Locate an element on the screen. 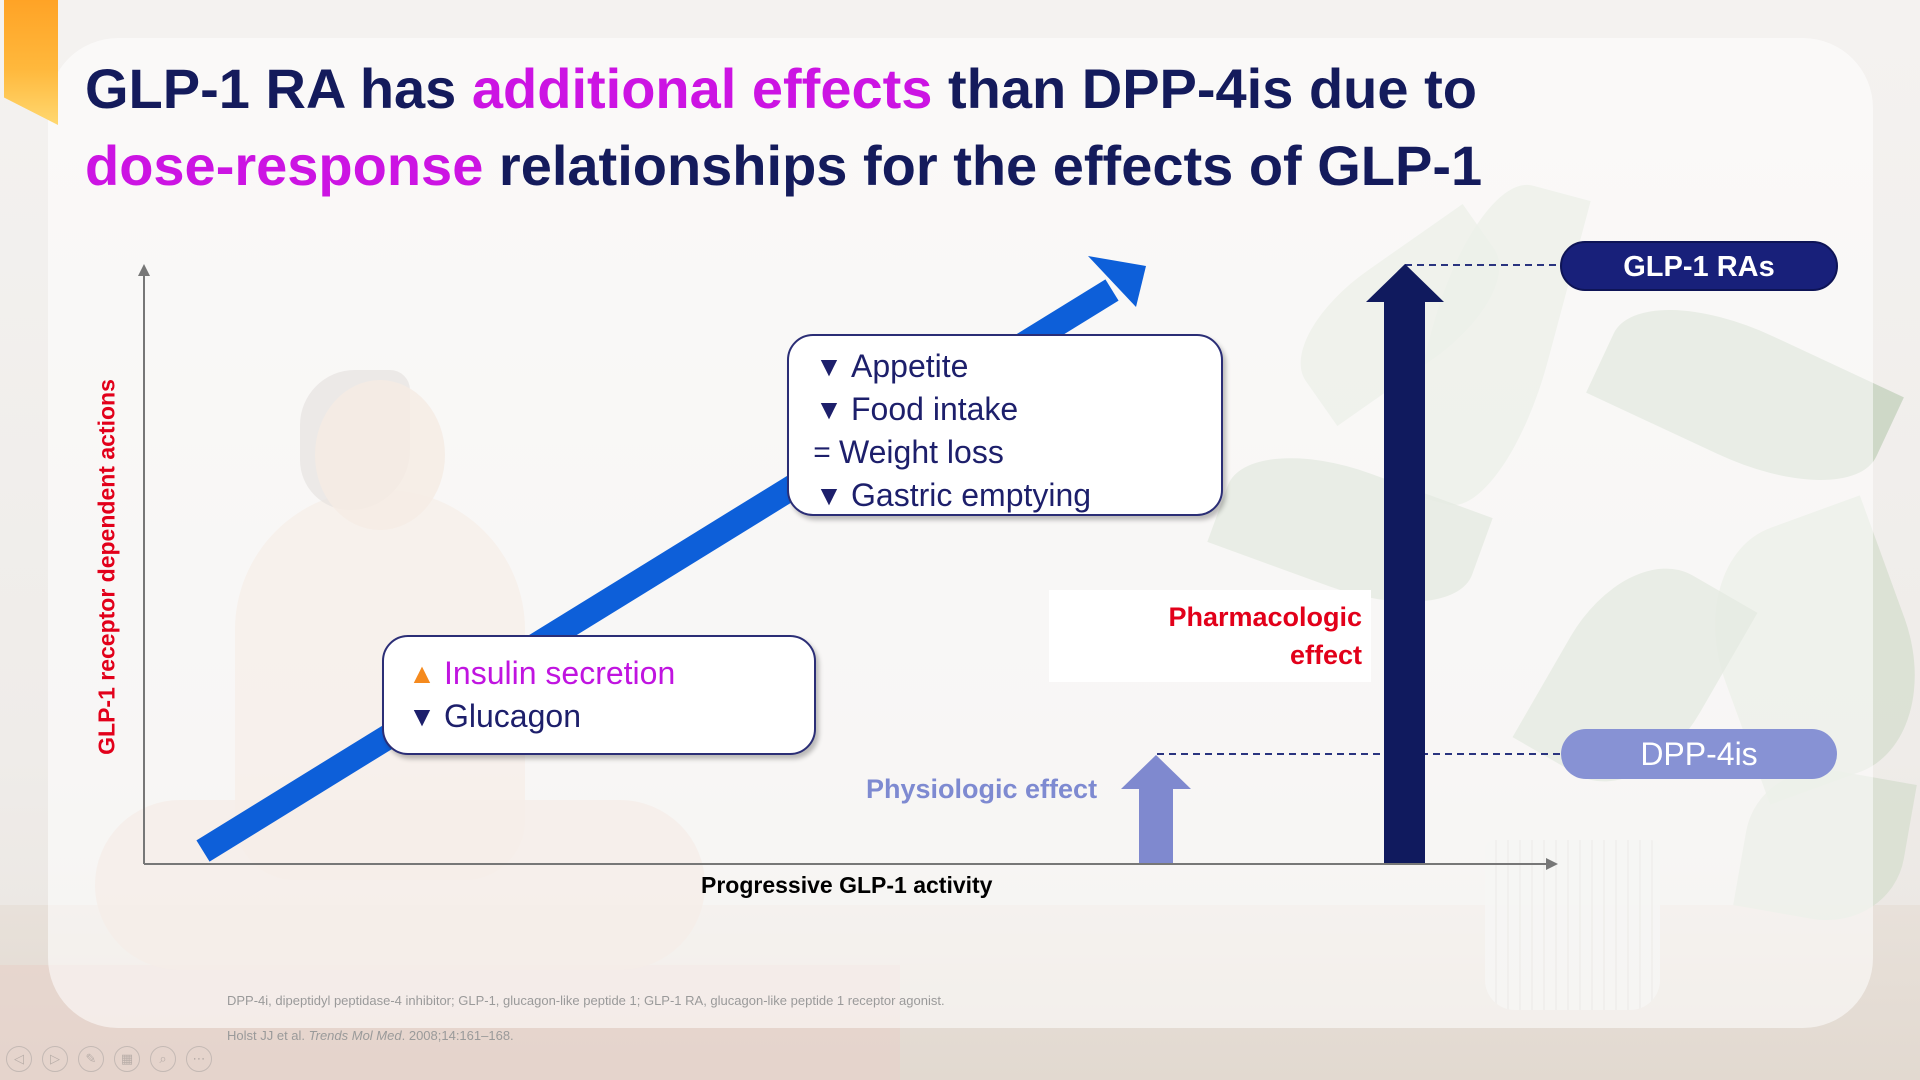 This screenshot has width=1920, height=1080. effect-line-appetite: ▼ Appetite is located at coordinates (1017, 366).